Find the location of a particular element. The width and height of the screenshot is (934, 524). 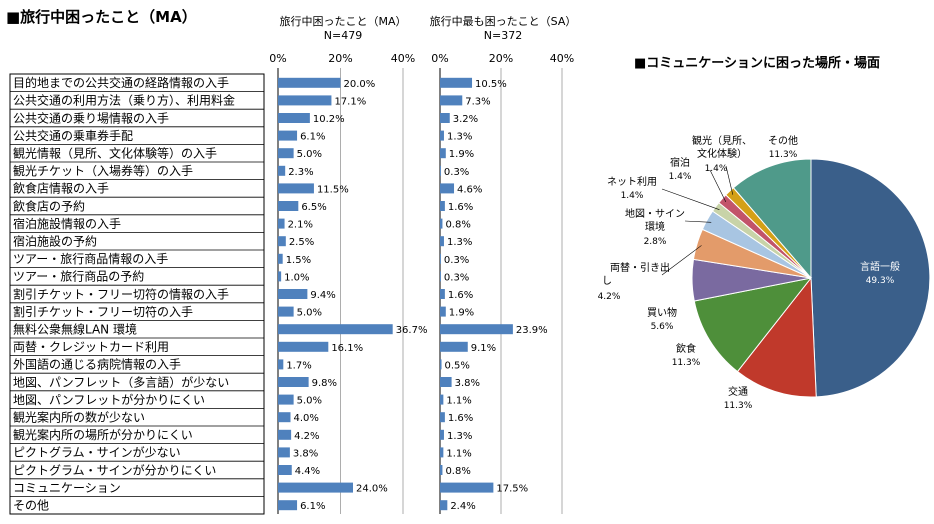

sa-value-label: 3.8% is located at coordinates (467, 383).